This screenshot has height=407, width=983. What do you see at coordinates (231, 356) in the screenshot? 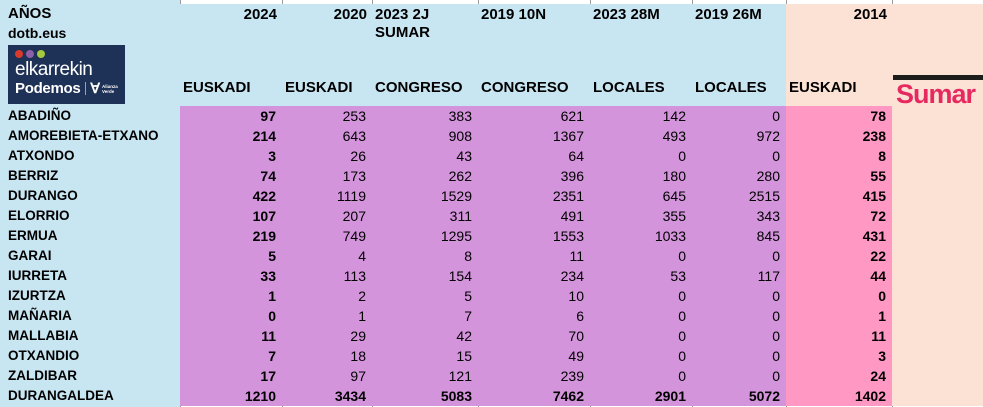
I see `value-cell-2024: 7` at bounding box center [231, 356].